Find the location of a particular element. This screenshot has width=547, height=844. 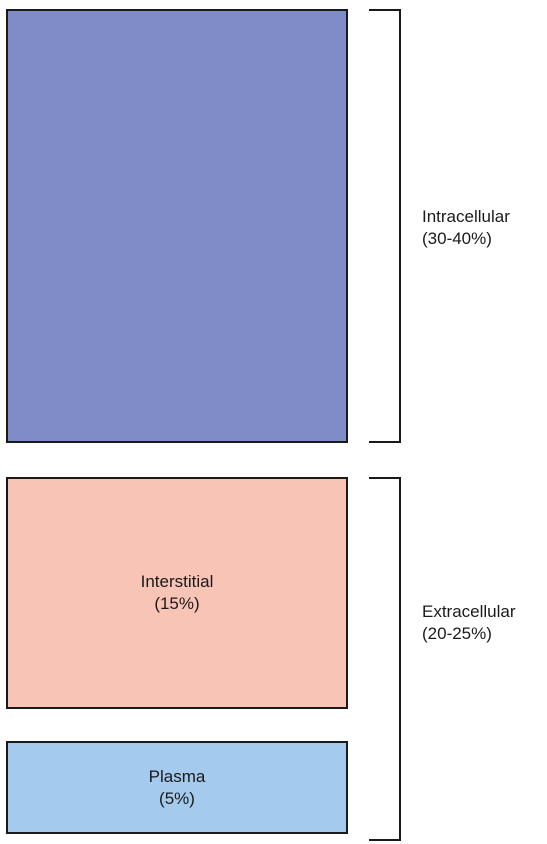

extracellular-group-name: Extracellular is located at coordinates (469, 611).